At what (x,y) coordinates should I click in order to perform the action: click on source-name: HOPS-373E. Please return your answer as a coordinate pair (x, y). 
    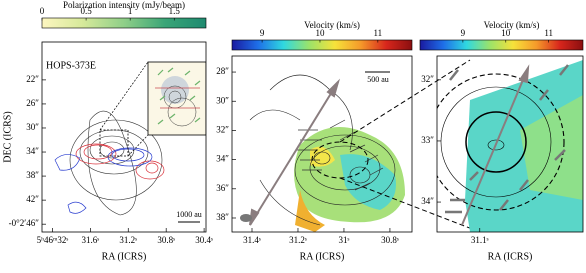
    Looking at the image, I should click on (71, 65).